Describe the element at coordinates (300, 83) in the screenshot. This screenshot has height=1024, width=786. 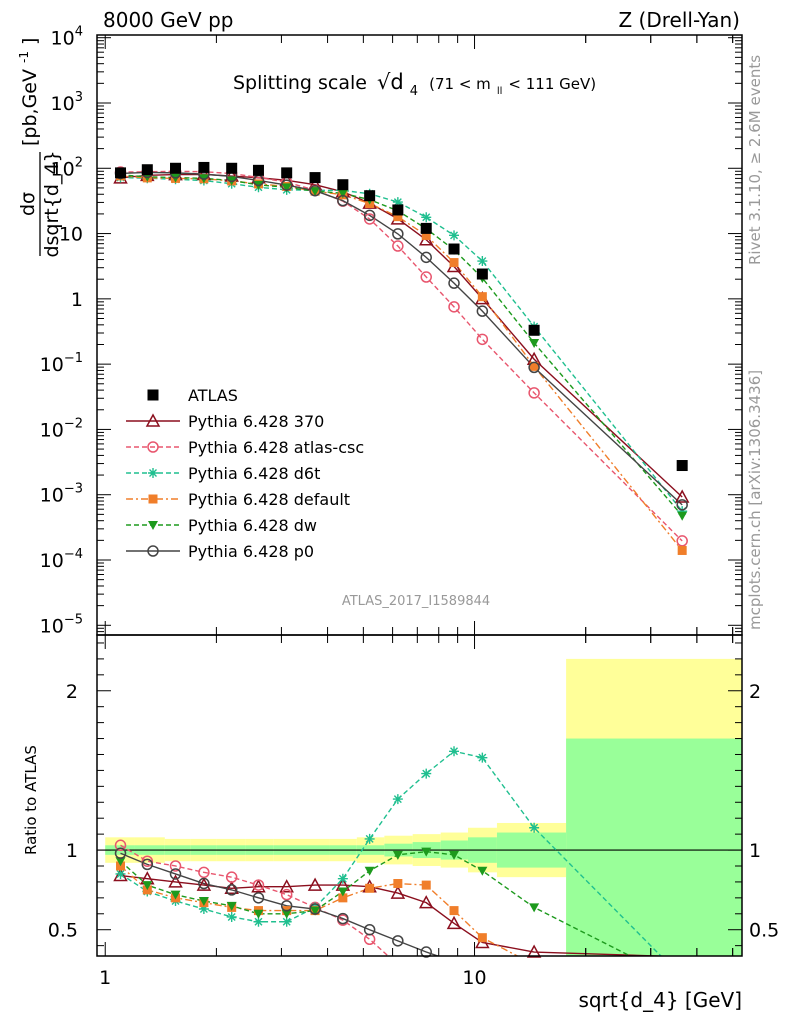
I see `title-text: Splitting scale` at that location.